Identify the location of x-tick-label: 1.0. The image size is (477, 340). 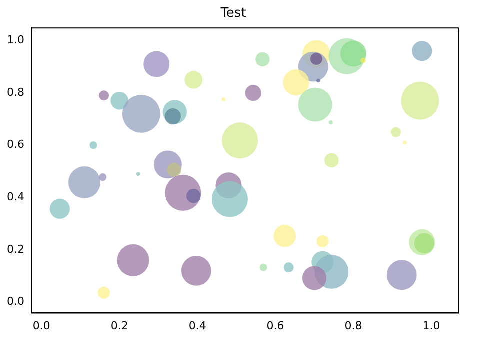
(431, 325).